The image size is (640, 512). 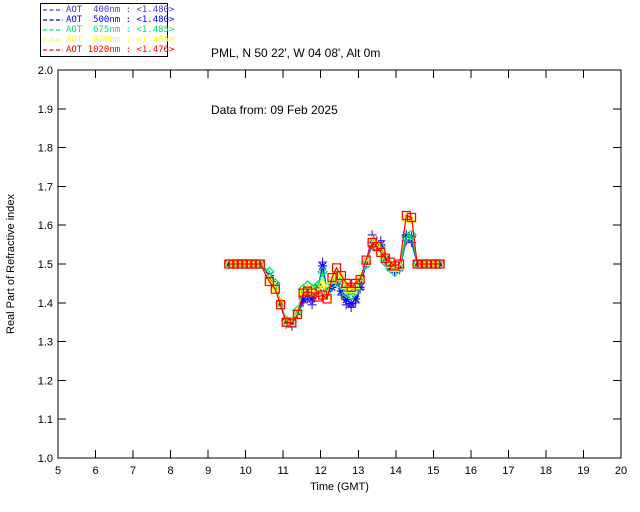 I want to click on series-line-1020nm, so click(x=334, y=269).